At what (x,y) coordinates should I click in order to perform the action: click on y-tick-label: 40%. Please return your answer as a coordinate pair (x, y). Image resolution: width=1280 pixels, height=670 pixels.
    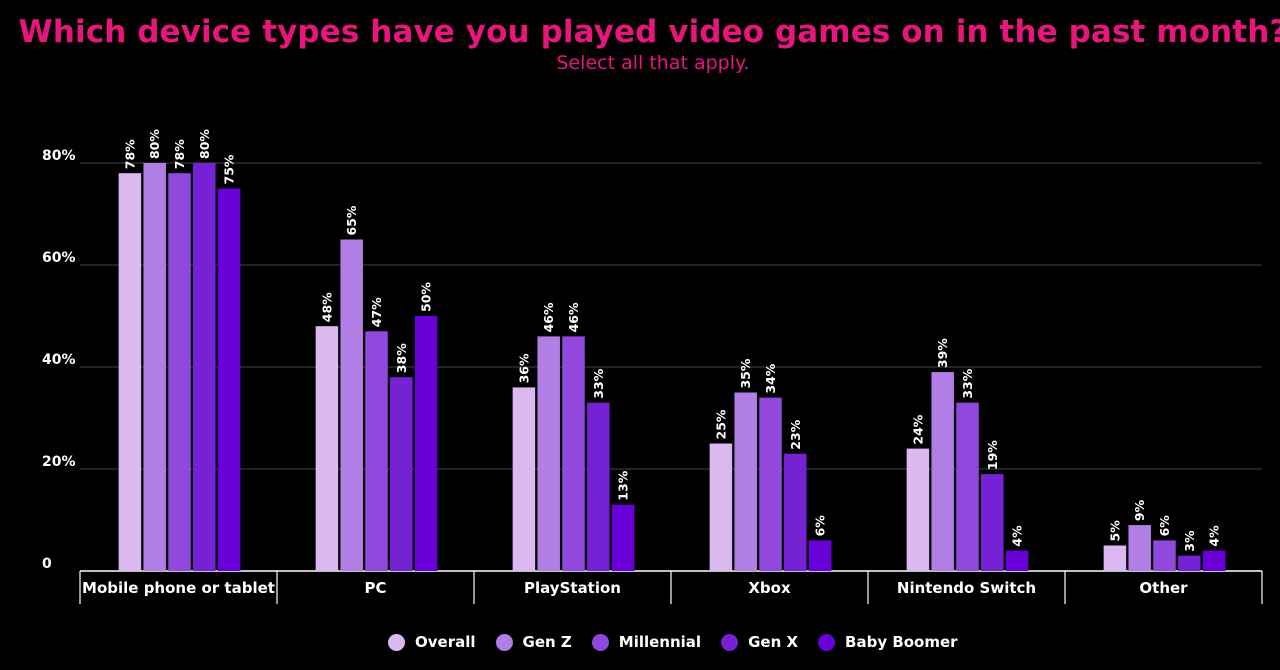
    Looking at the image, I should click on (59, 360).